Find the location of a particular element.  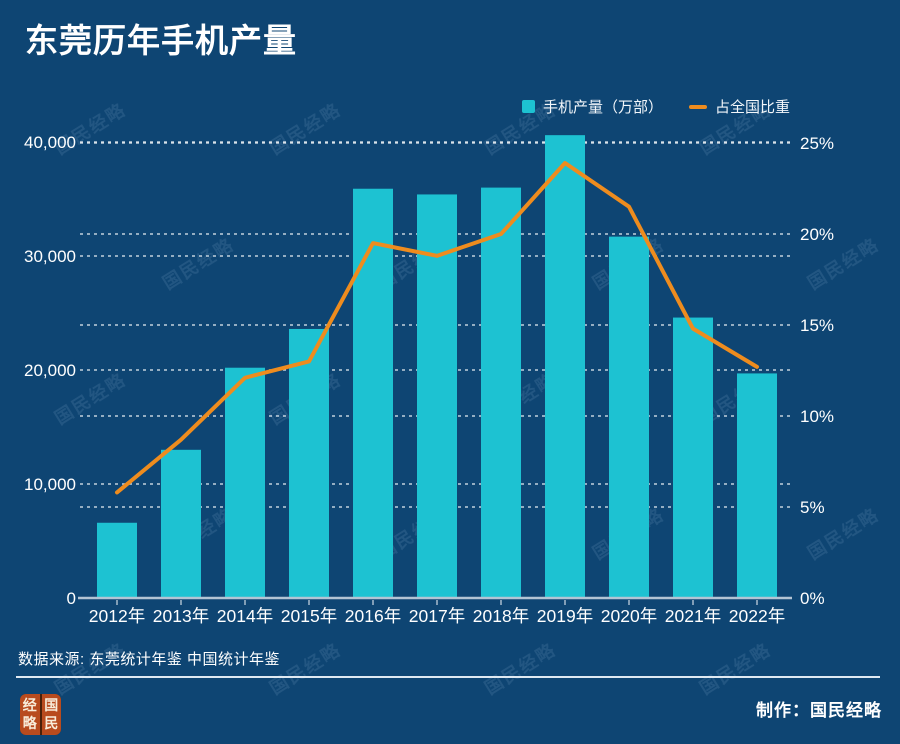

chart-legend: 手机产量（万部） 占全国比重 is located at coordinates (655, 106).